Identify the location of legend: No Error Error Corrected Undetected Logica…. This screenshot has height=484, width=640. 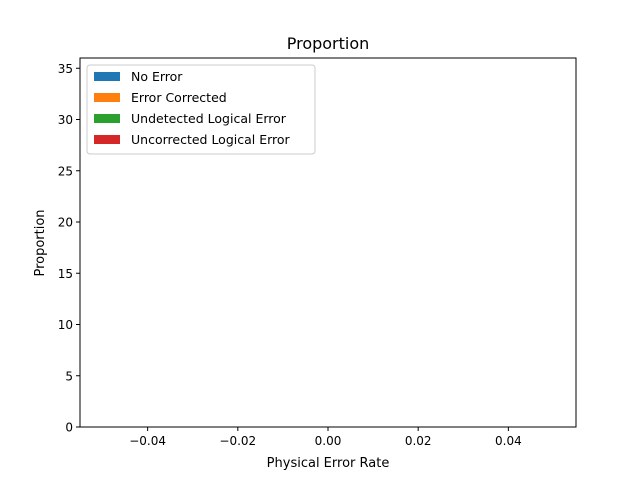
(201, 109).